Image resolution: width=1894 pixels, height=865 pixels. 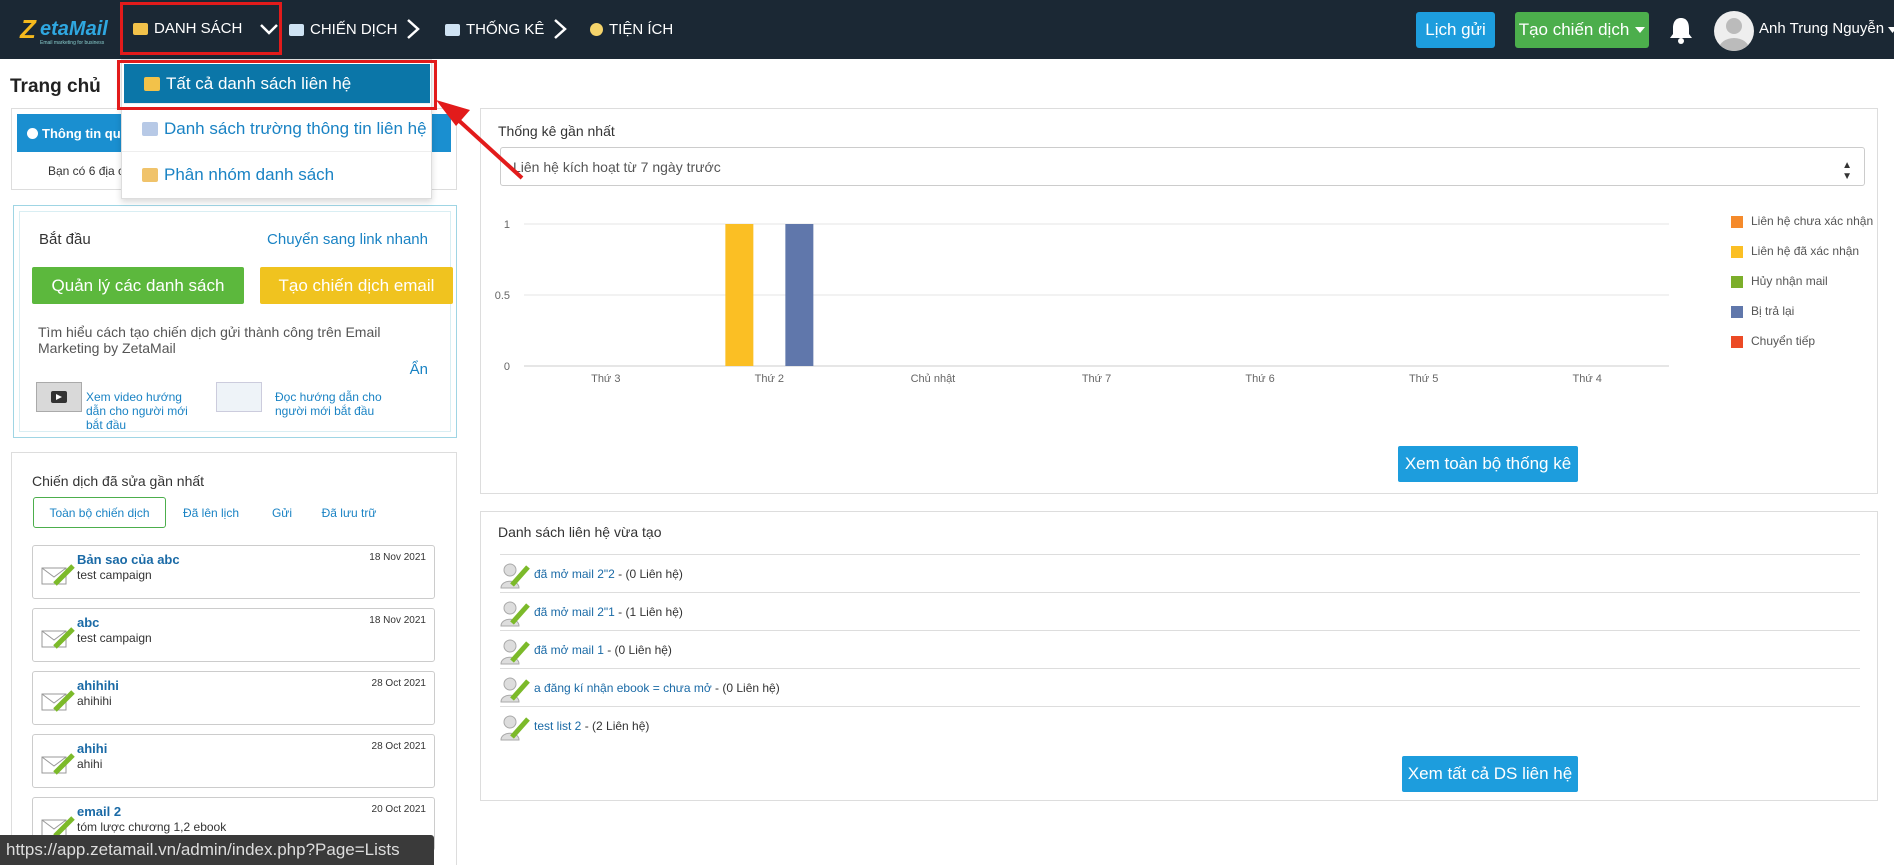 What do you see at coordinates (92, 748) in the screenshot?
I see `campaign-name: ahihi` at bounding box center [92, 748].